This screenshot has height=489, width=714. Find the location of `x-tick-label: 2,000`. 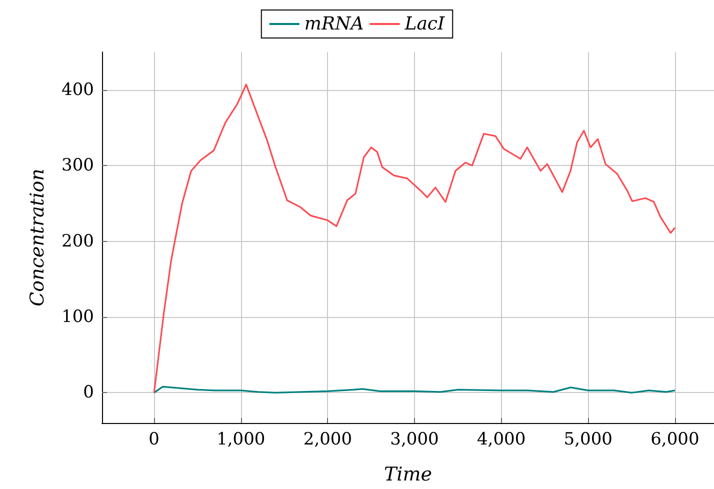

x-tick-label: 2,000 is located at coordinates (327, 440).